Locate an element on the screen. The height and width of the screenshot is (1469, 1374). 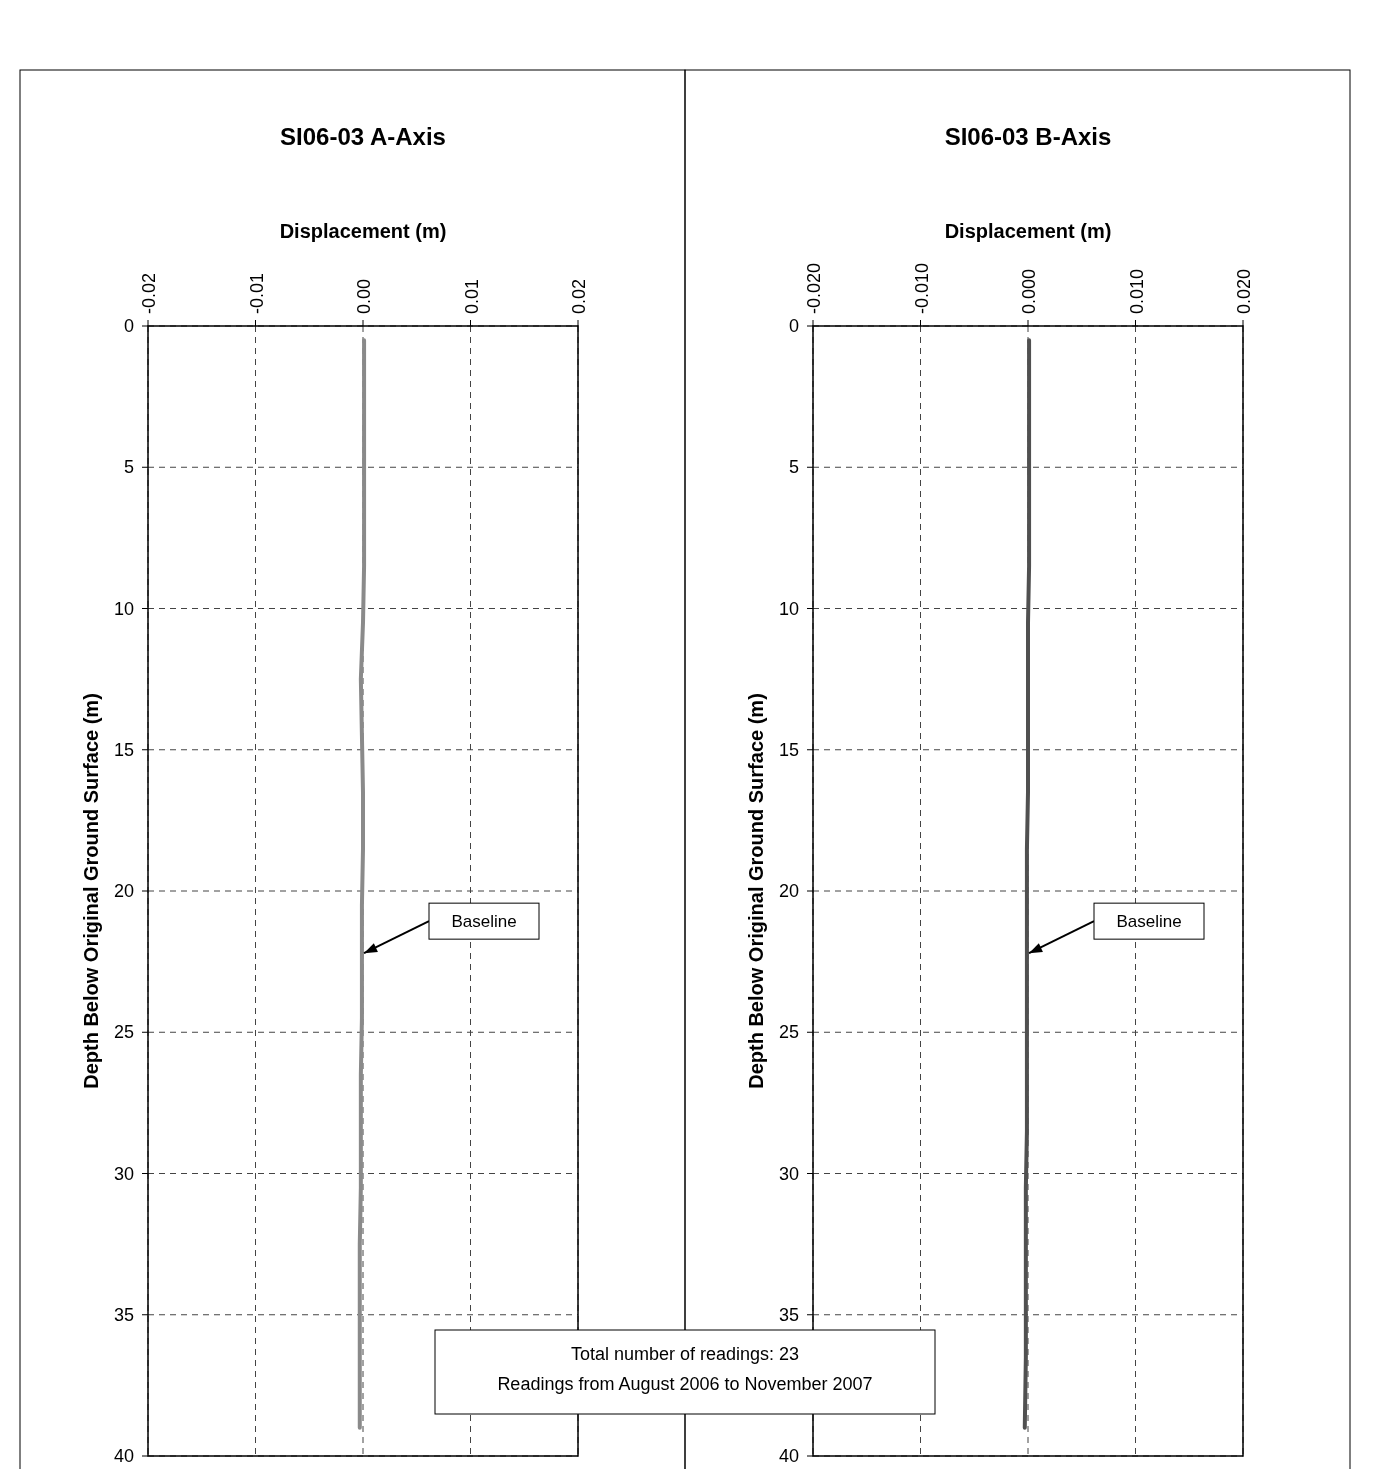
x-tick-label: 0.00 is located at coordinates (364, 296).